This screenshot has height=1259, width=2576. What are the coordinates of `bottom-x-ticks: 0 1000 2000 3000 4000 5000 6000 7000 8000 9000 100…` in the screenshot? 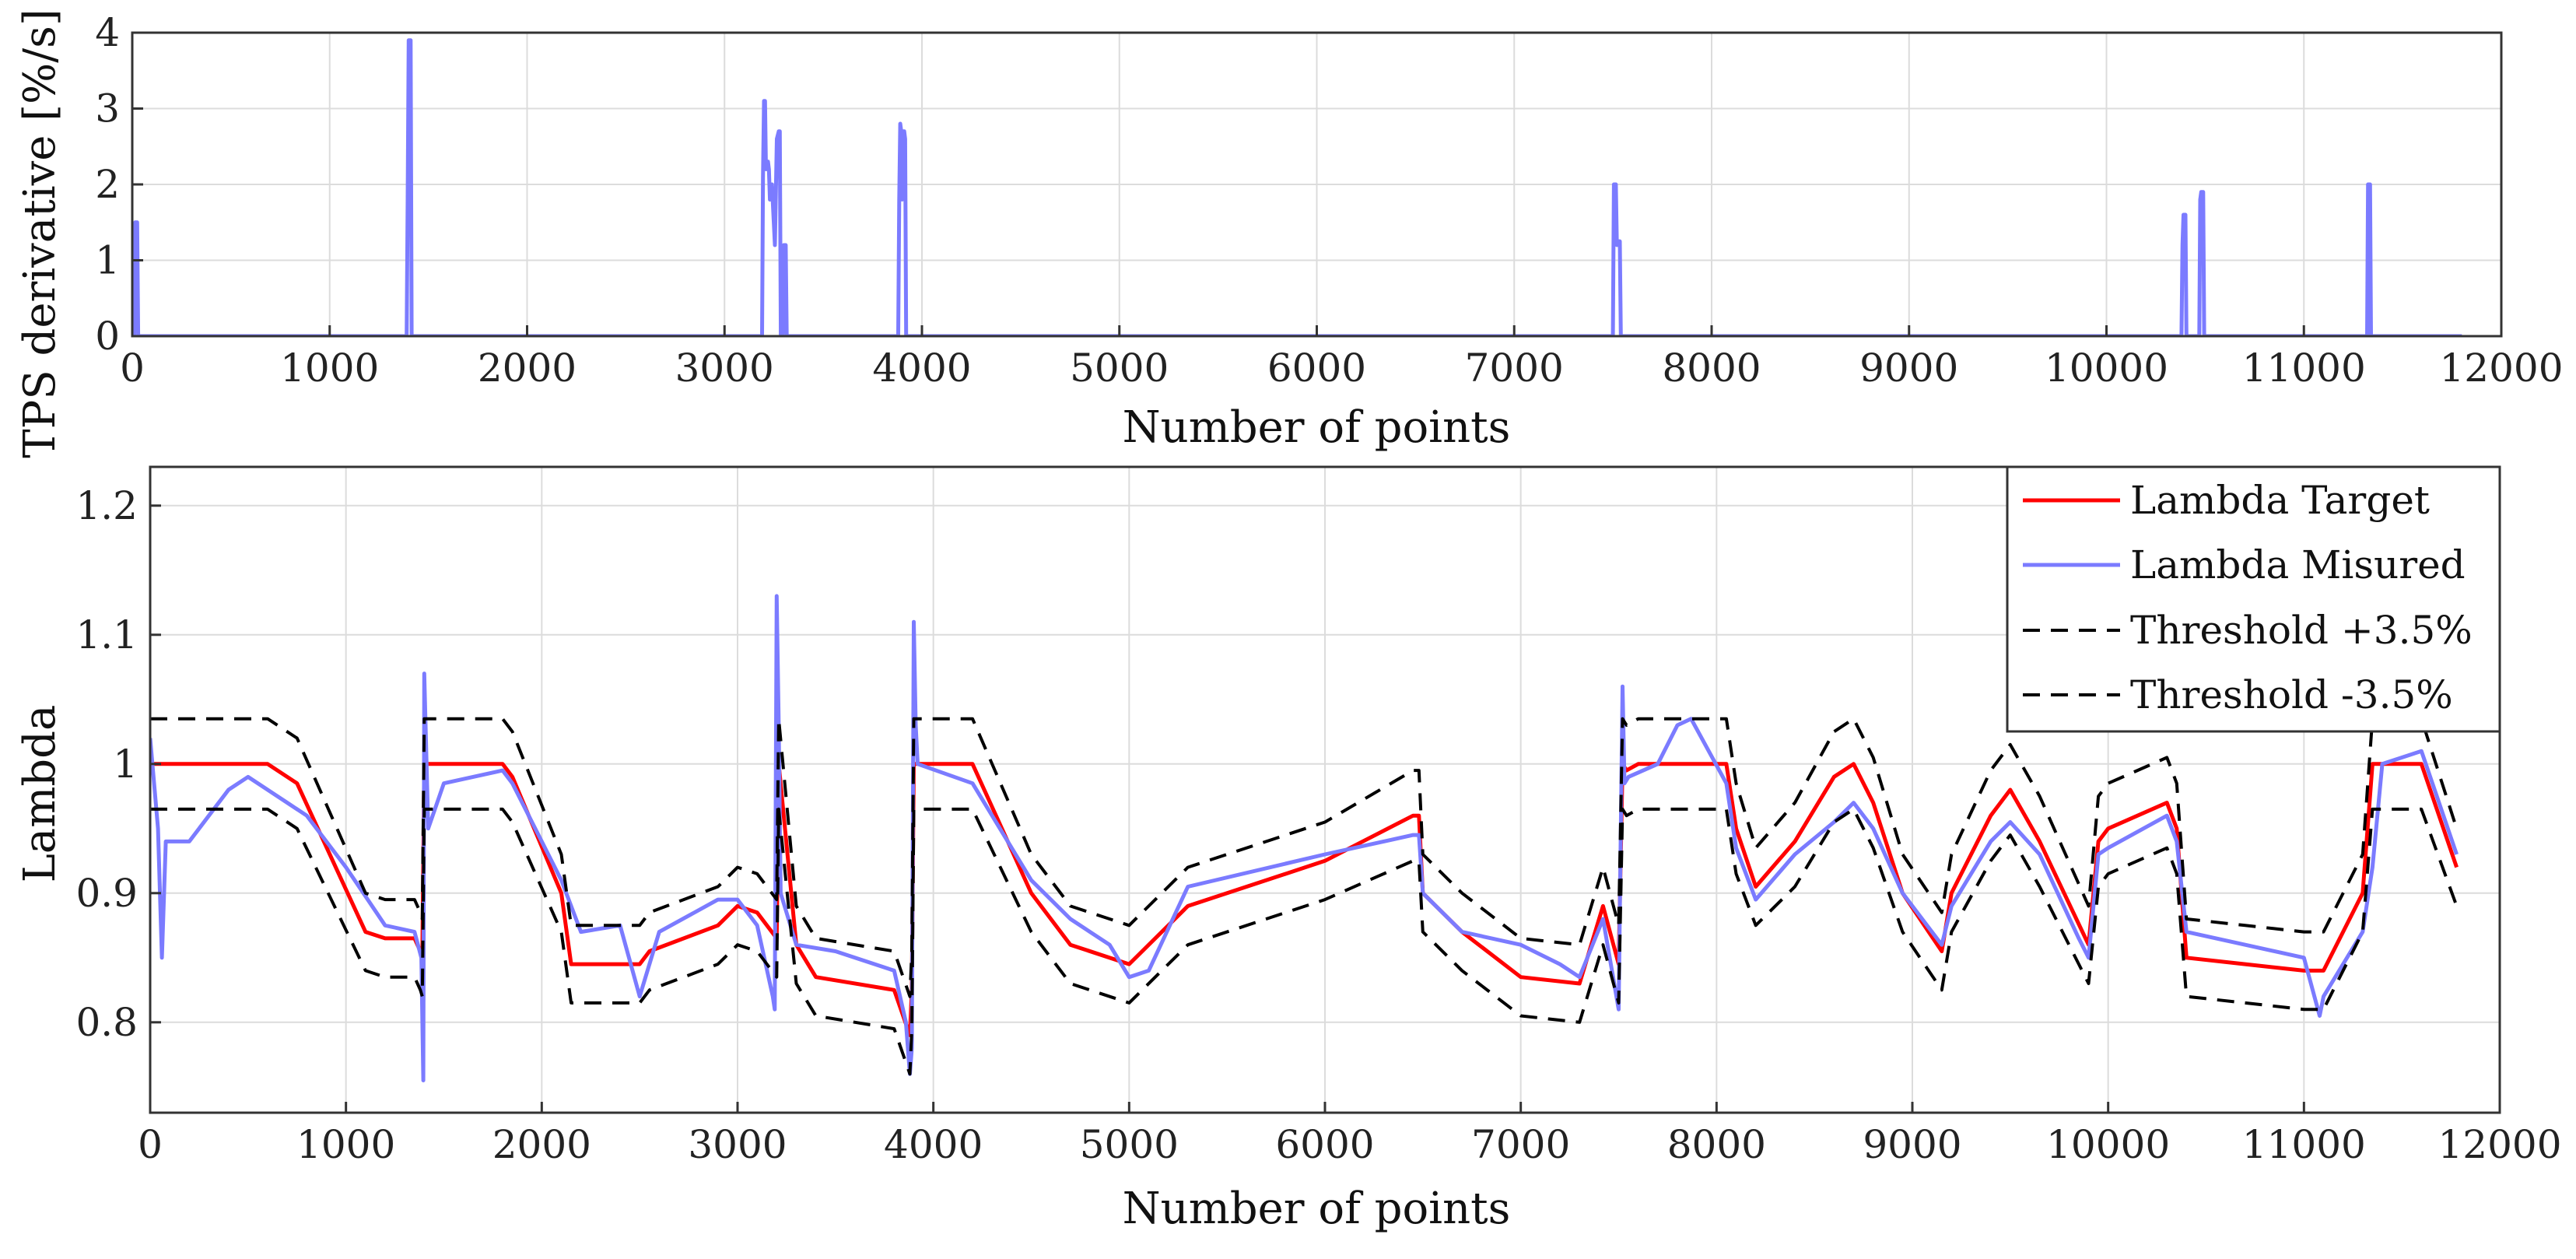 It's located at (1350, 1134).